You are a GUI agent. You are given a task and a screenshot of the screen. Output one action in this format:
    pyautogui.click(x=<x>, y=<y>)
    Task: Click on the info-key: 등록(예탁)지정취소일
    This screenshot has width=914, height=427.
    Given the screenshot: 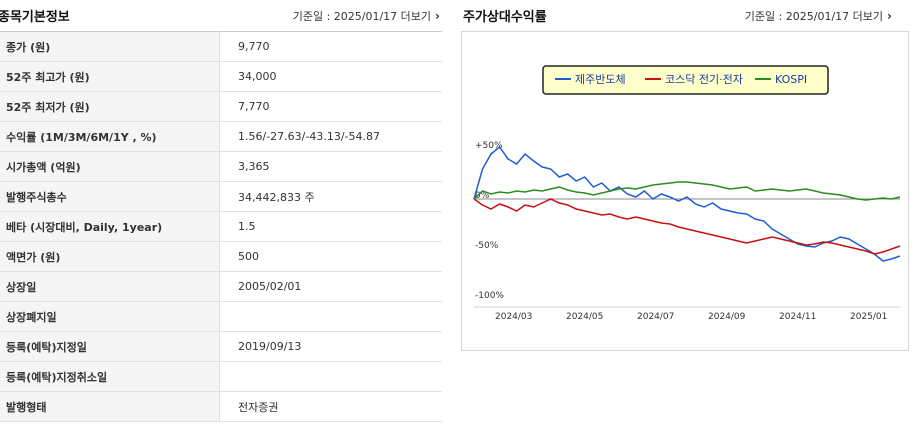 What is the action you would take?
    pyautogui.click(x=110, y=376)
    